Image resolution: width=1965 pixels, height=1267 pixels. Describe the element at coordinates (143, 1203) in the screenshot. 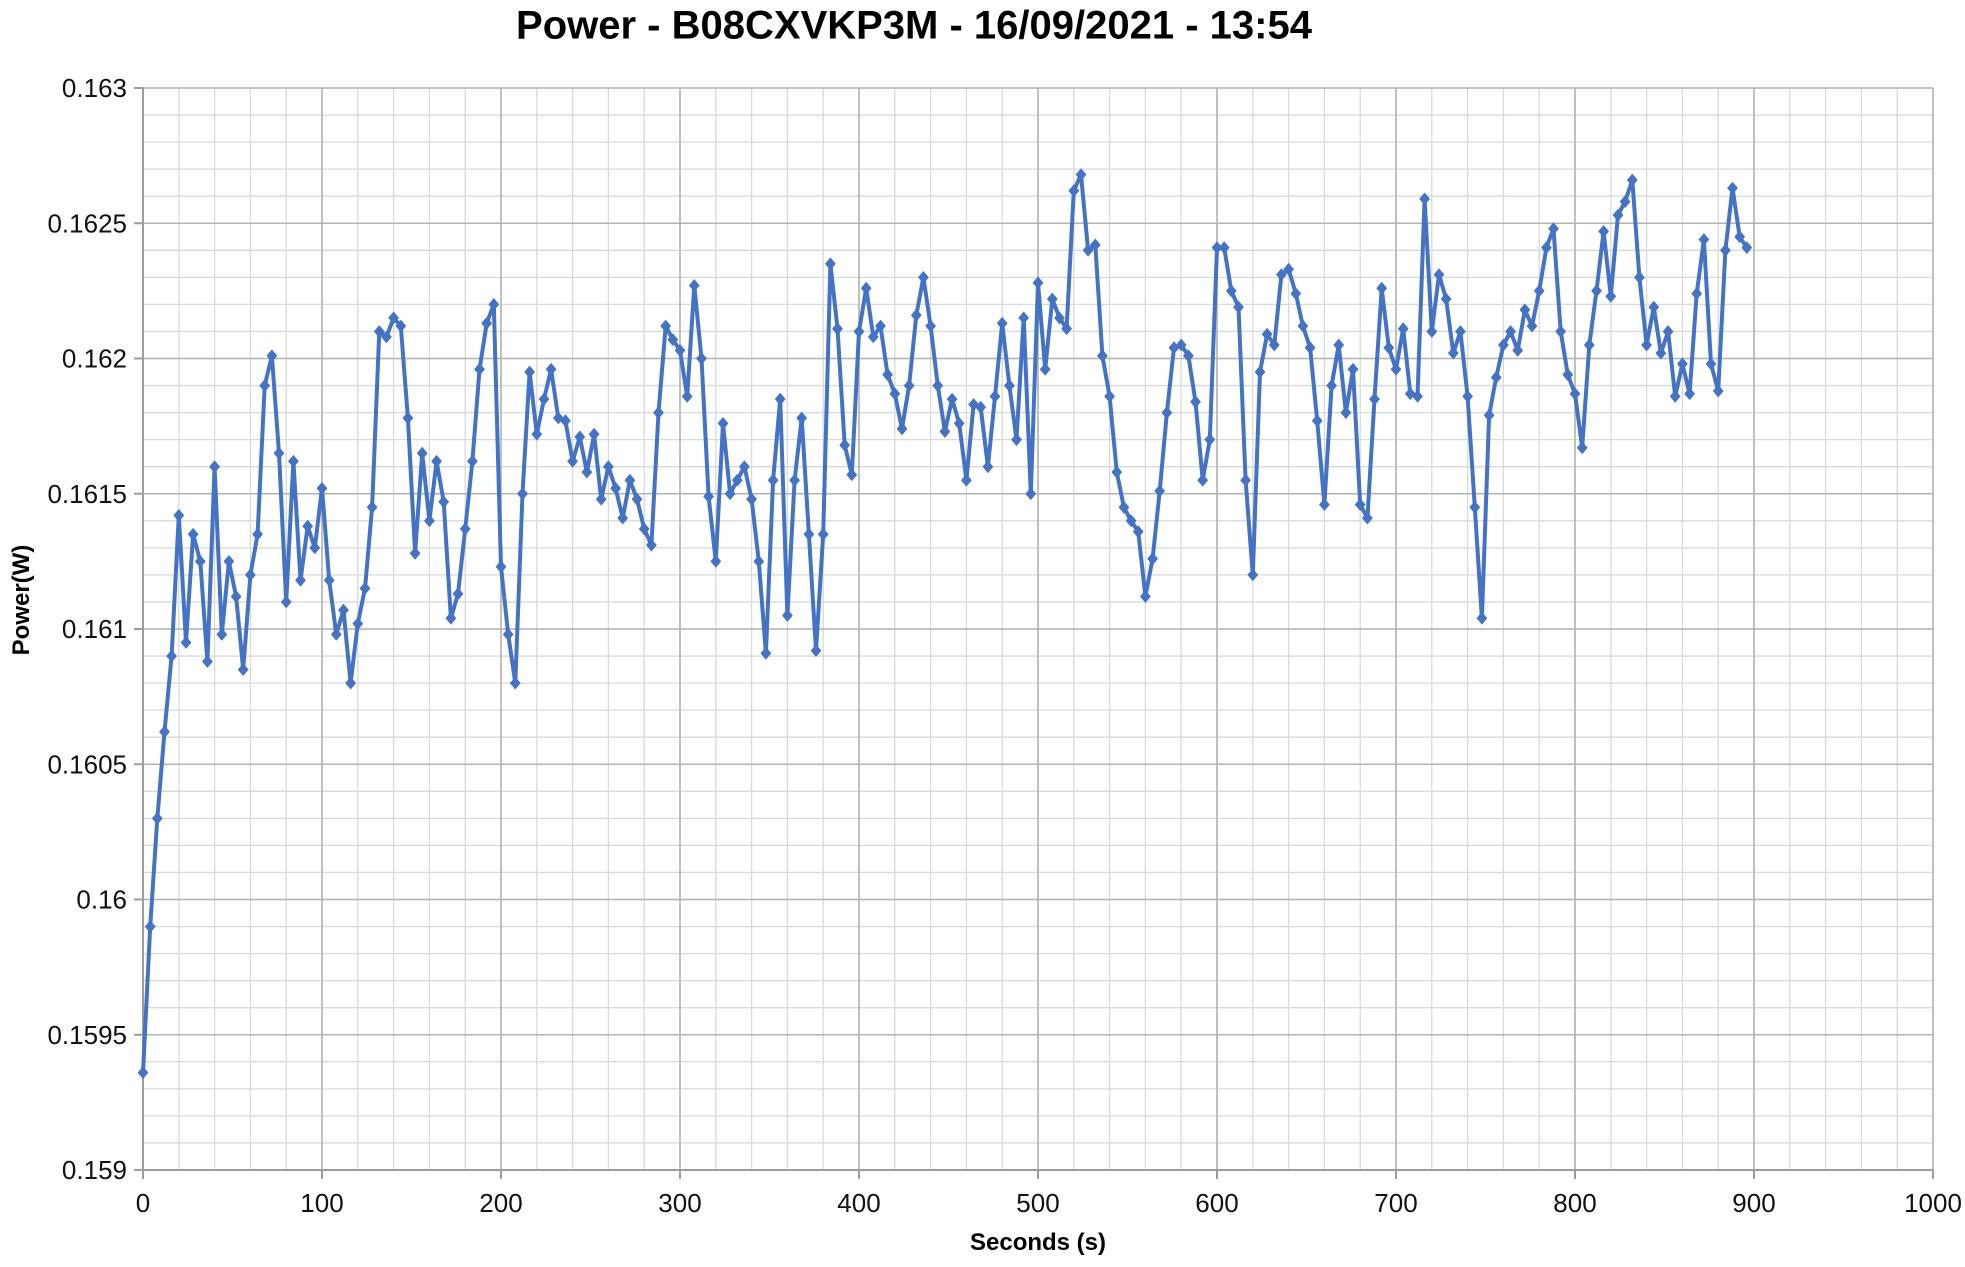

I see `x-tick-label: 0` at that location.